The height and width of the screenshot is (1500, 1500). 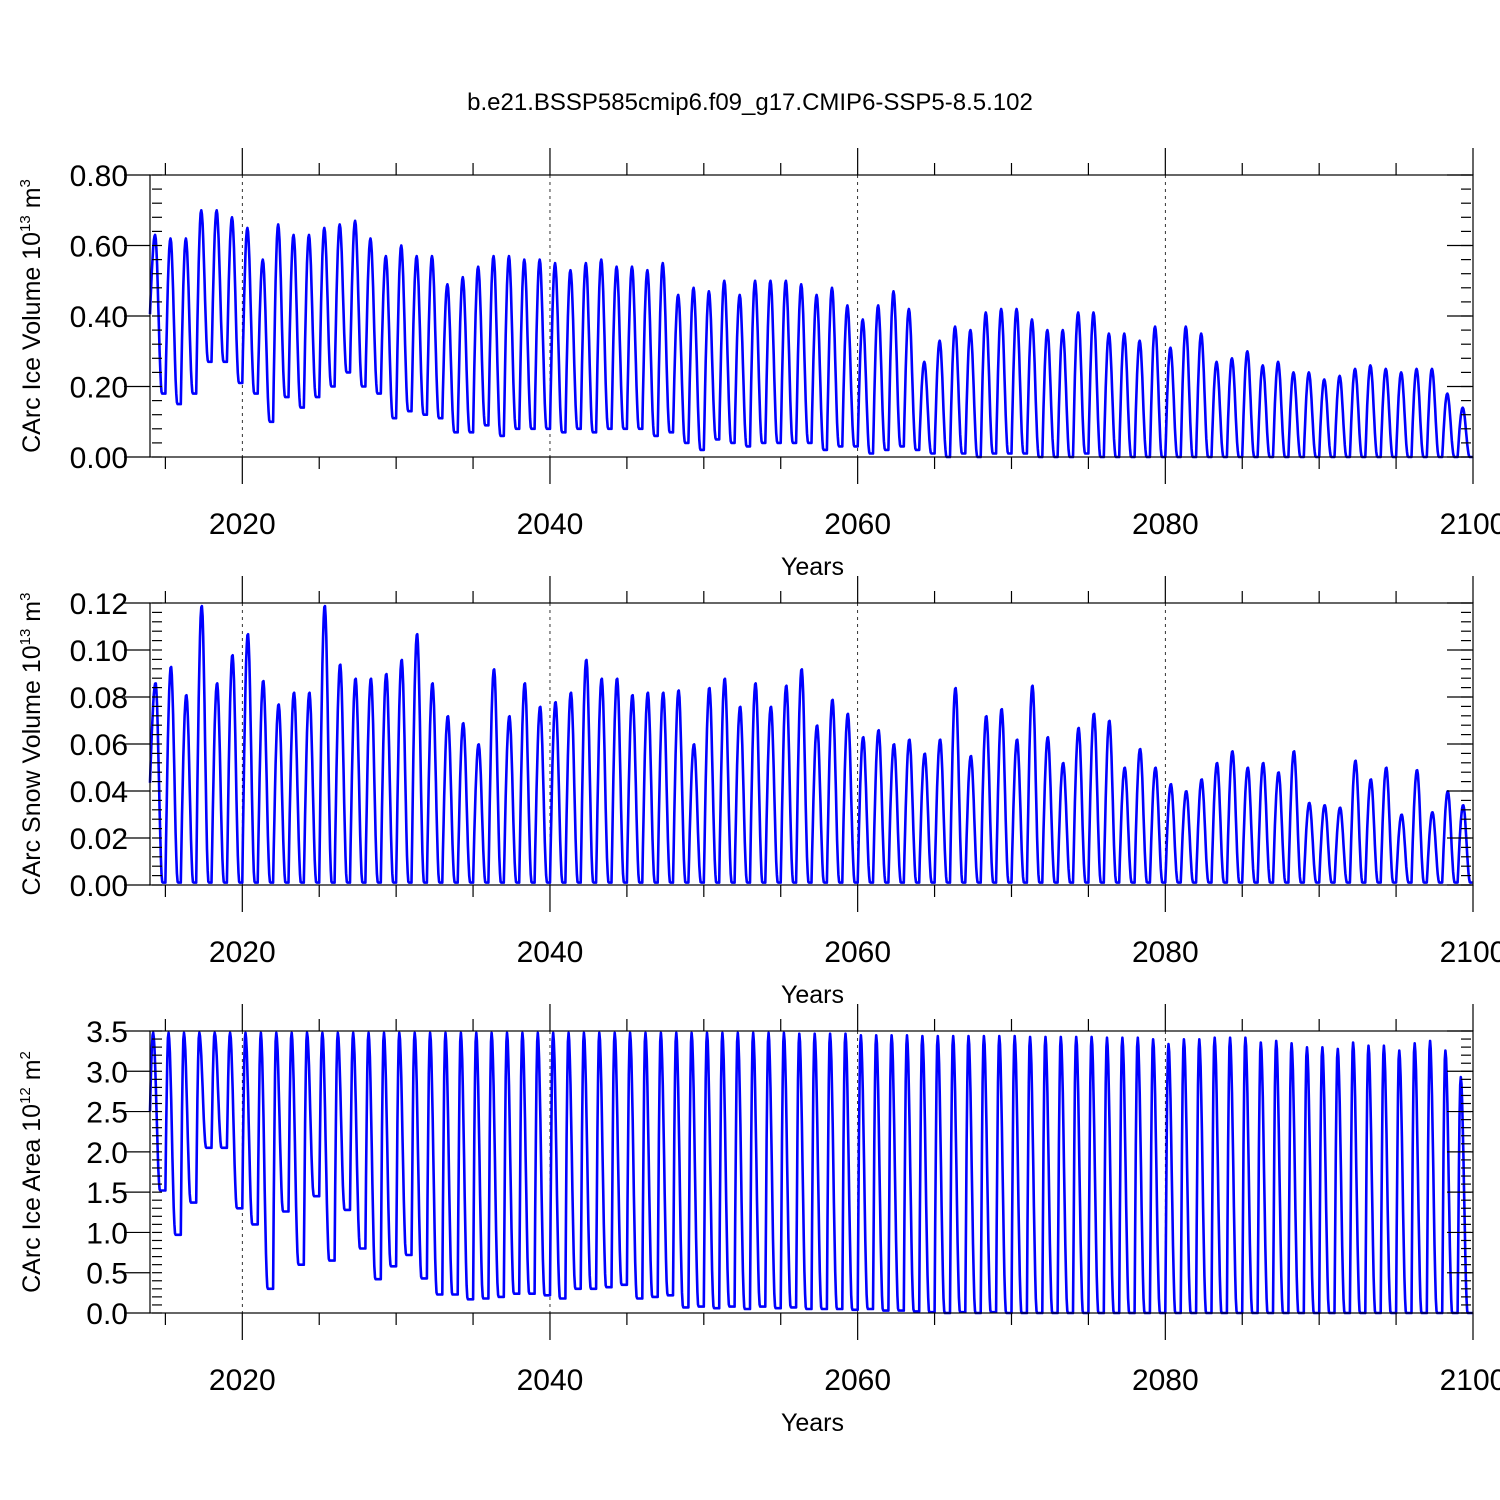 What do you see at coordinates (107, 1233) in the screenshot?
I see `ice-area-y-tick-label: 1.0` at bounding box center [107, 1233].